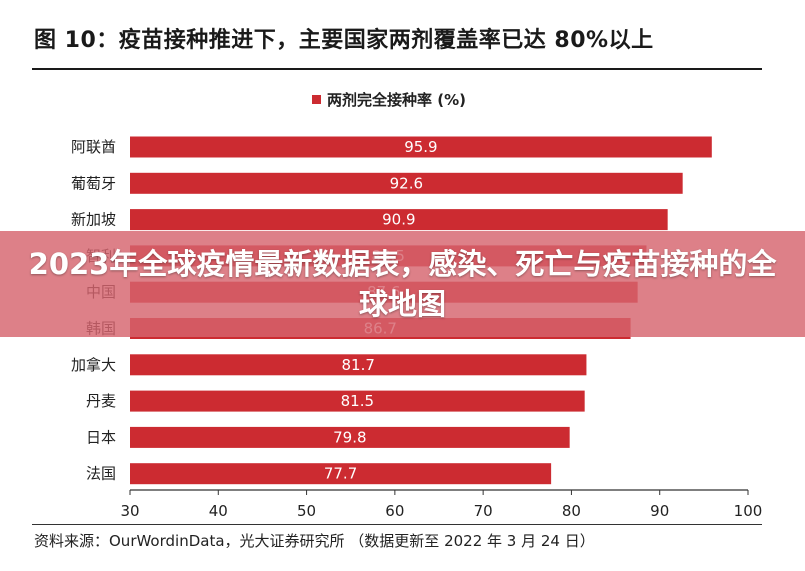 This screenshot has height=571, width=805. I want to click on title-divider, so click(397, 69).